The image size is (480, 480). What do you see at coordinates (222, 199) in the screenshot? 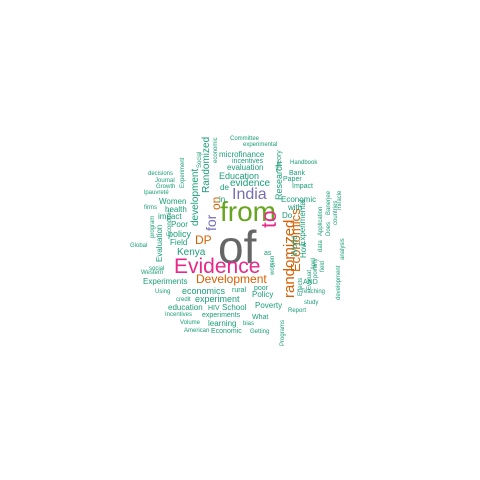
I see `cloud-word: in` at bounding box center [222, 199].